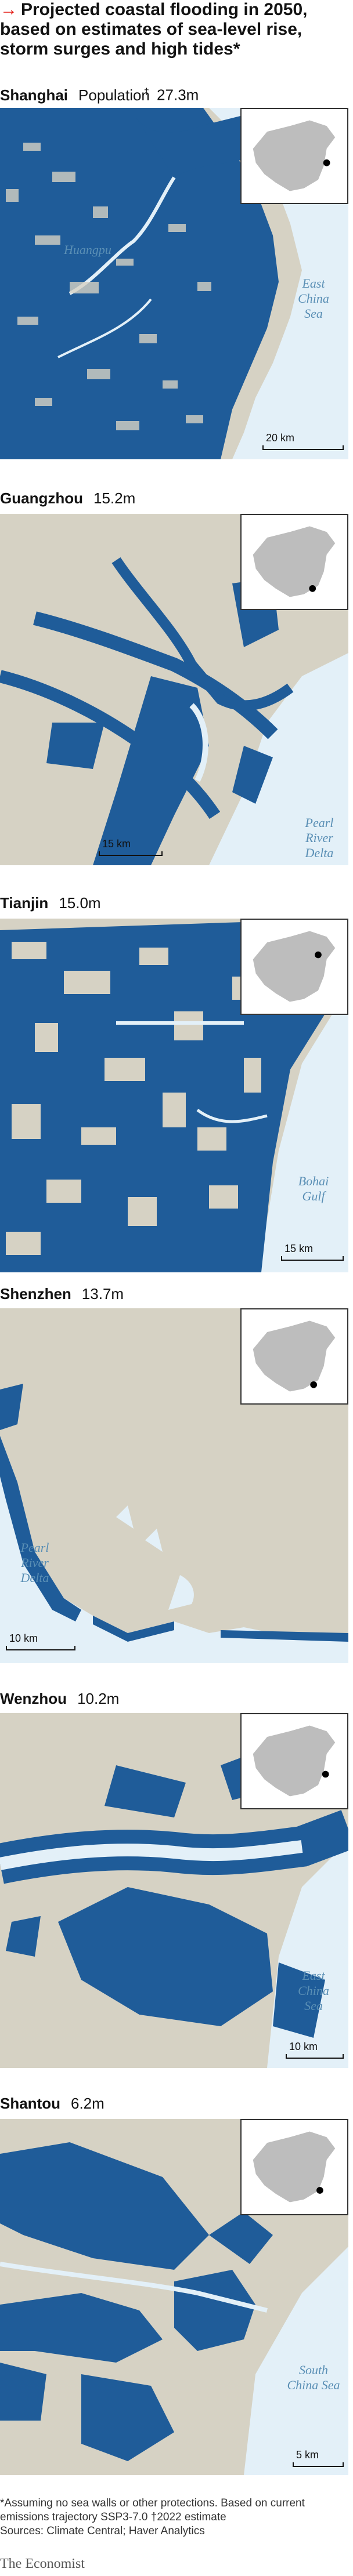  Describe the element at coordinates (80, 903) in the screenshot. I see `population-value: 15.0m` at that location.